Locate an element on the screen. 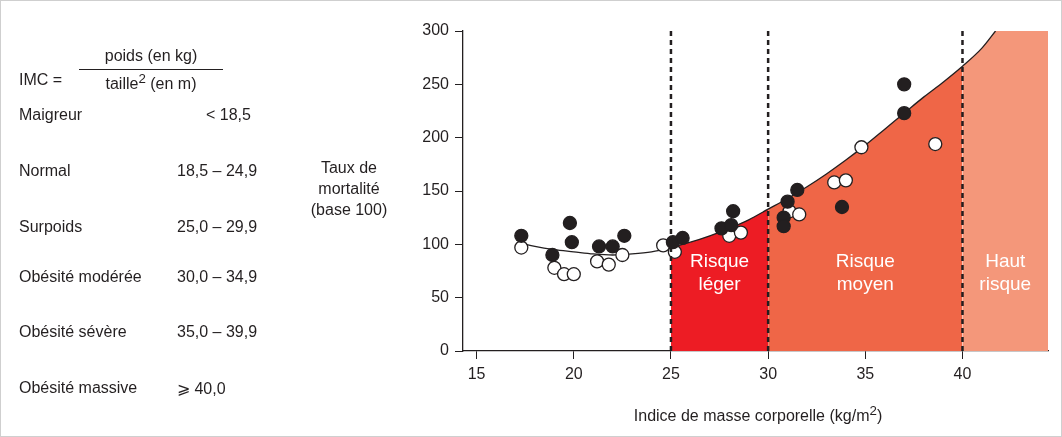 The height and width of the screenshot is (437, 1062). x-tick-label: 40 is located at coordinates (962, 374).